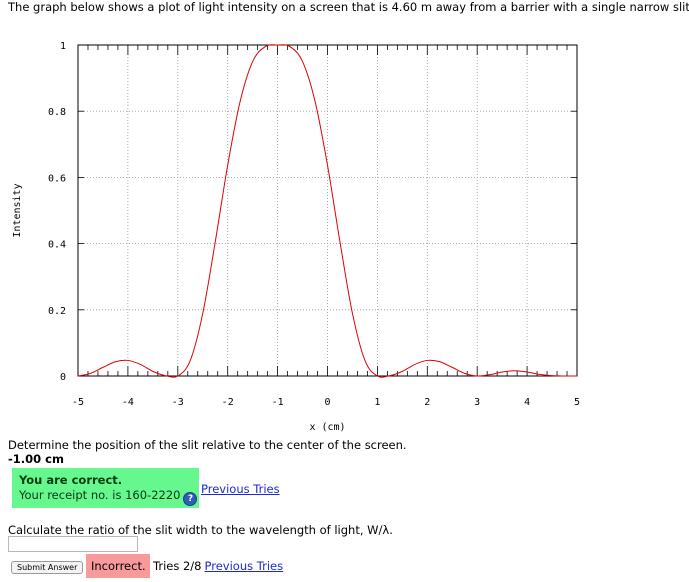 This screenshot has height=582, width=689. Describe the element at coordinates (577, 402) in the screenshot. I see `x-tick-label: 5` at that location.